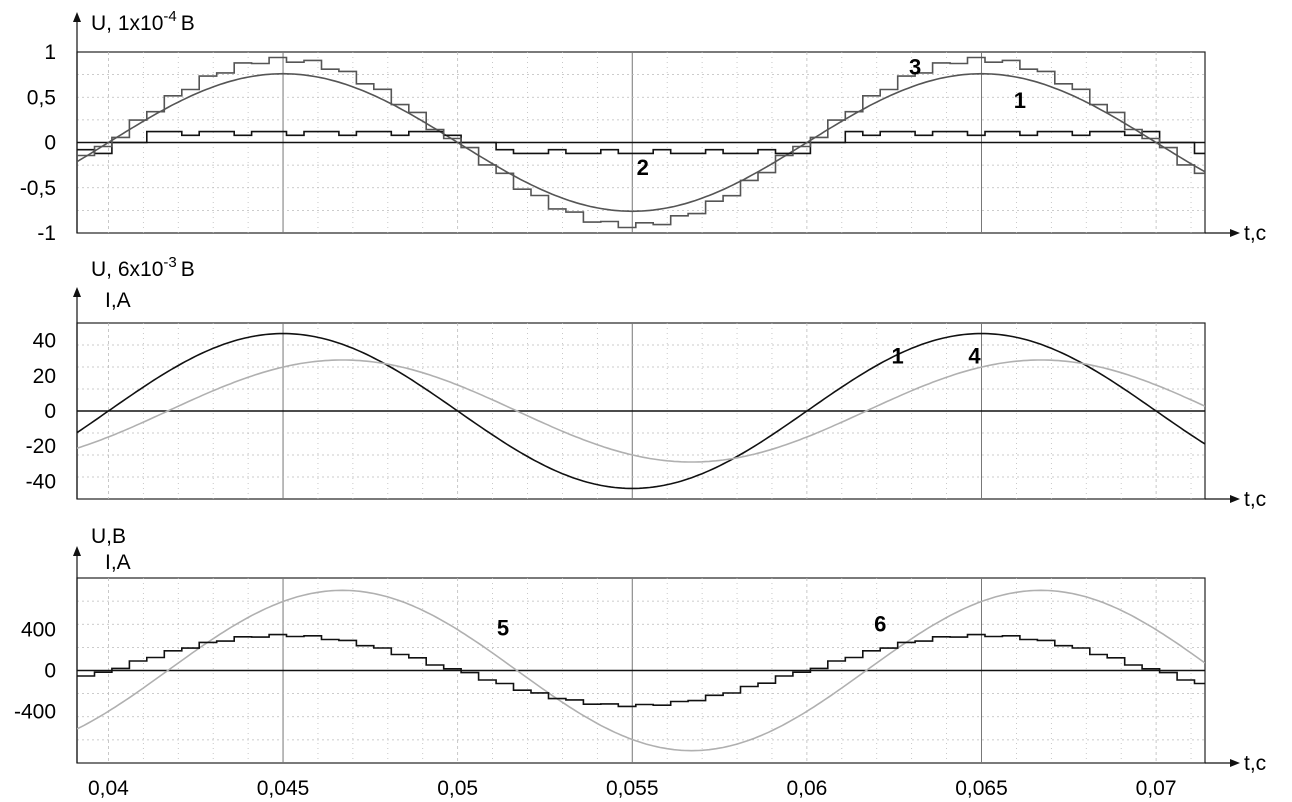 This screenshot has height=802, width=1292. Describe the element at coordinates (1156, 788) in the screenshot. I see `x-tick-label: 0,07` at that location.